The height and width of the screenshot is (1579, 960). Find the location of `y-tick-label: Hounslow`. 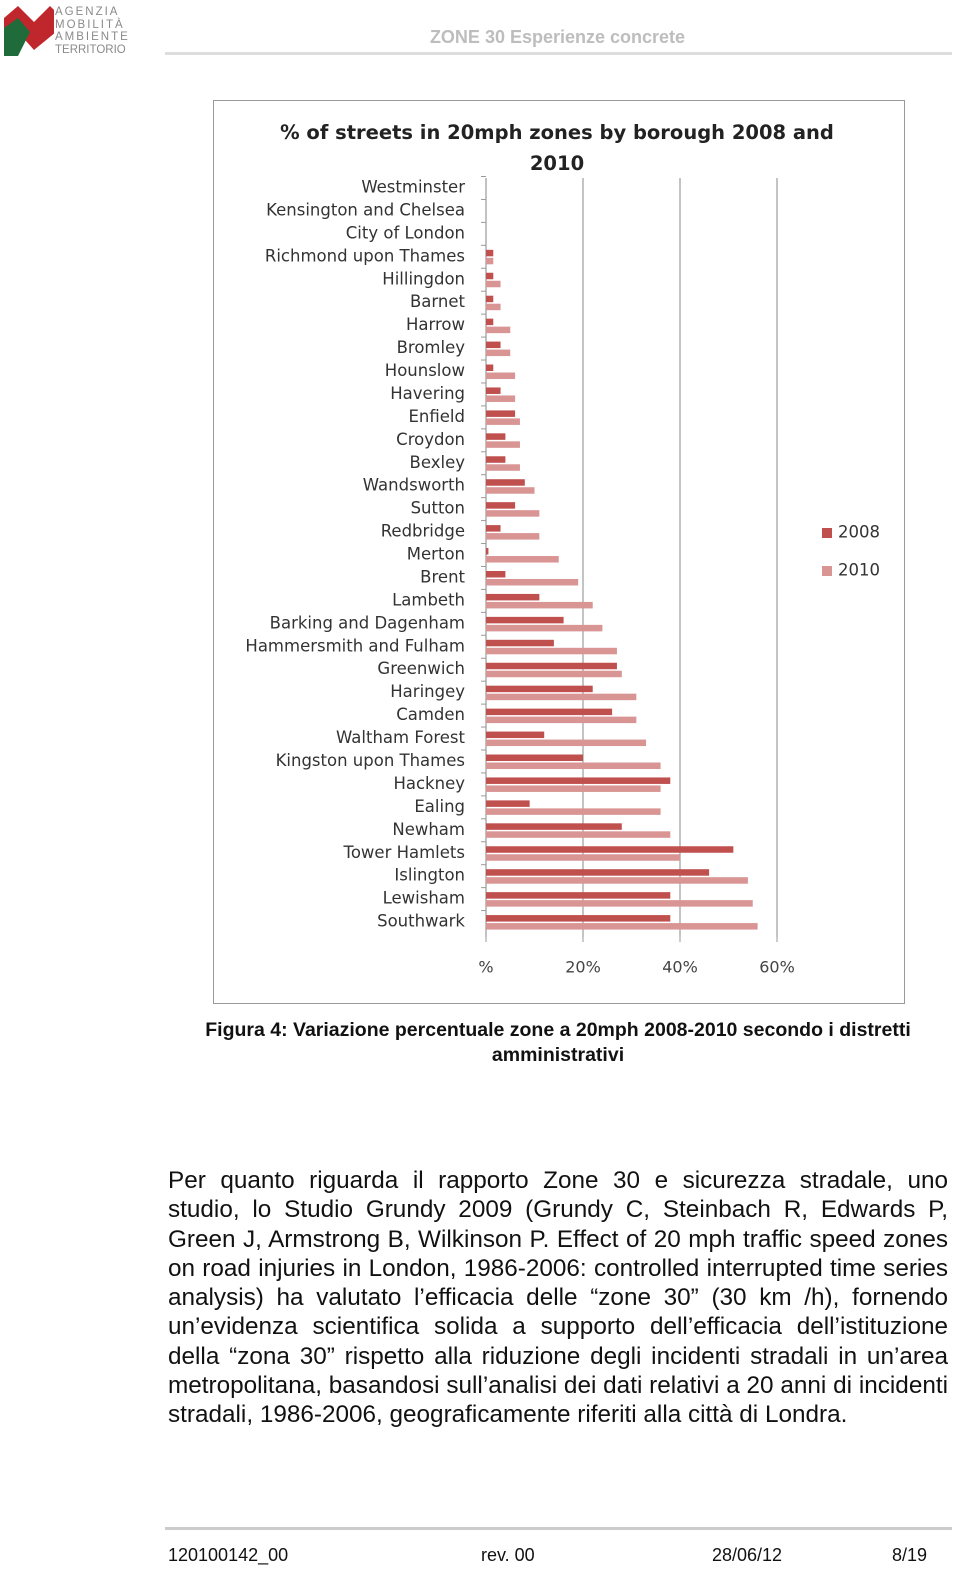

y-tick-label: Hounslow is located at coordinates (425, 370).